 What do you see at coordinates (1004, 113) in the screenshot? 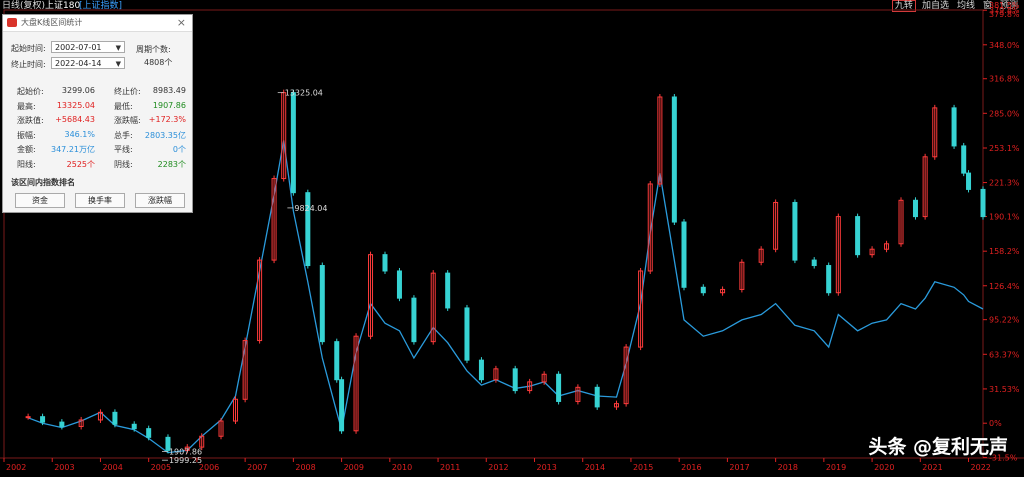
I see `y-tick-label: 285.0%` at bounding box center [1004, 113].